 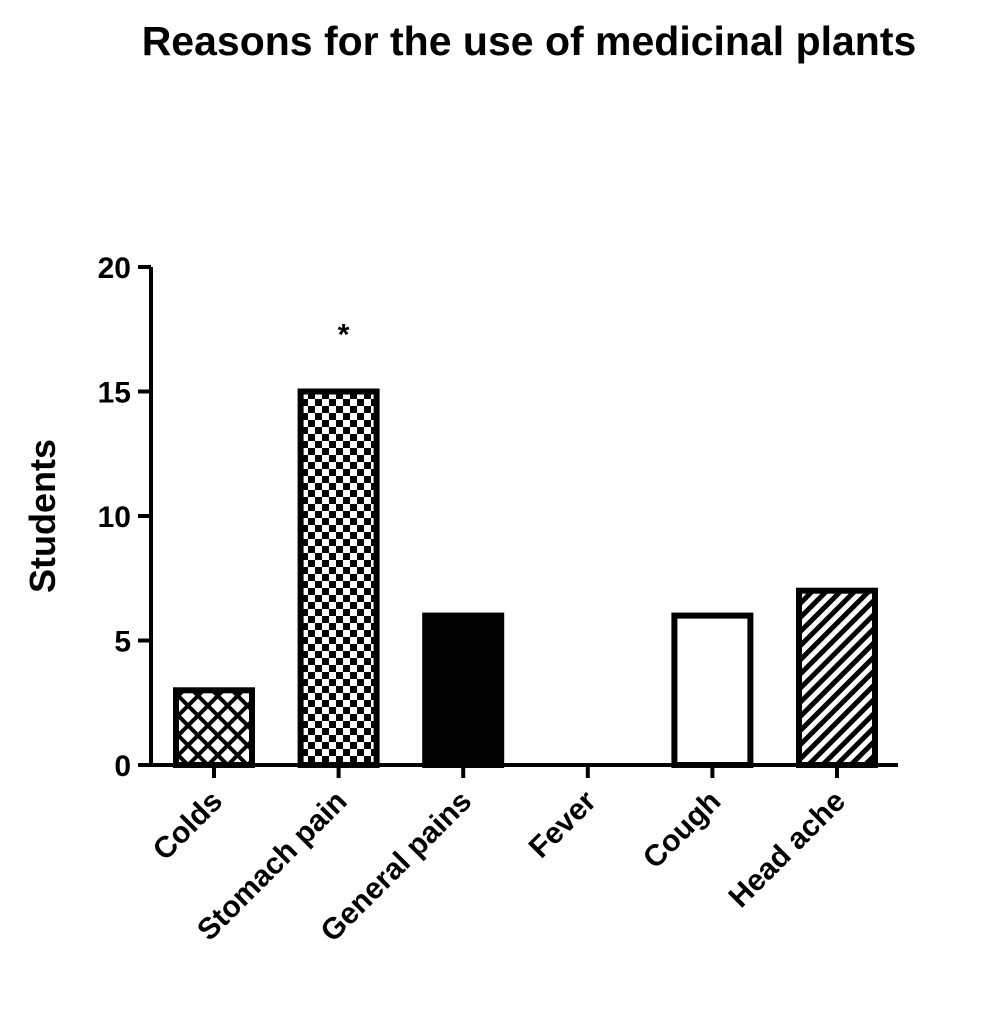 I want to click on x-tick-label: Colds, so click(x=188, y=826).